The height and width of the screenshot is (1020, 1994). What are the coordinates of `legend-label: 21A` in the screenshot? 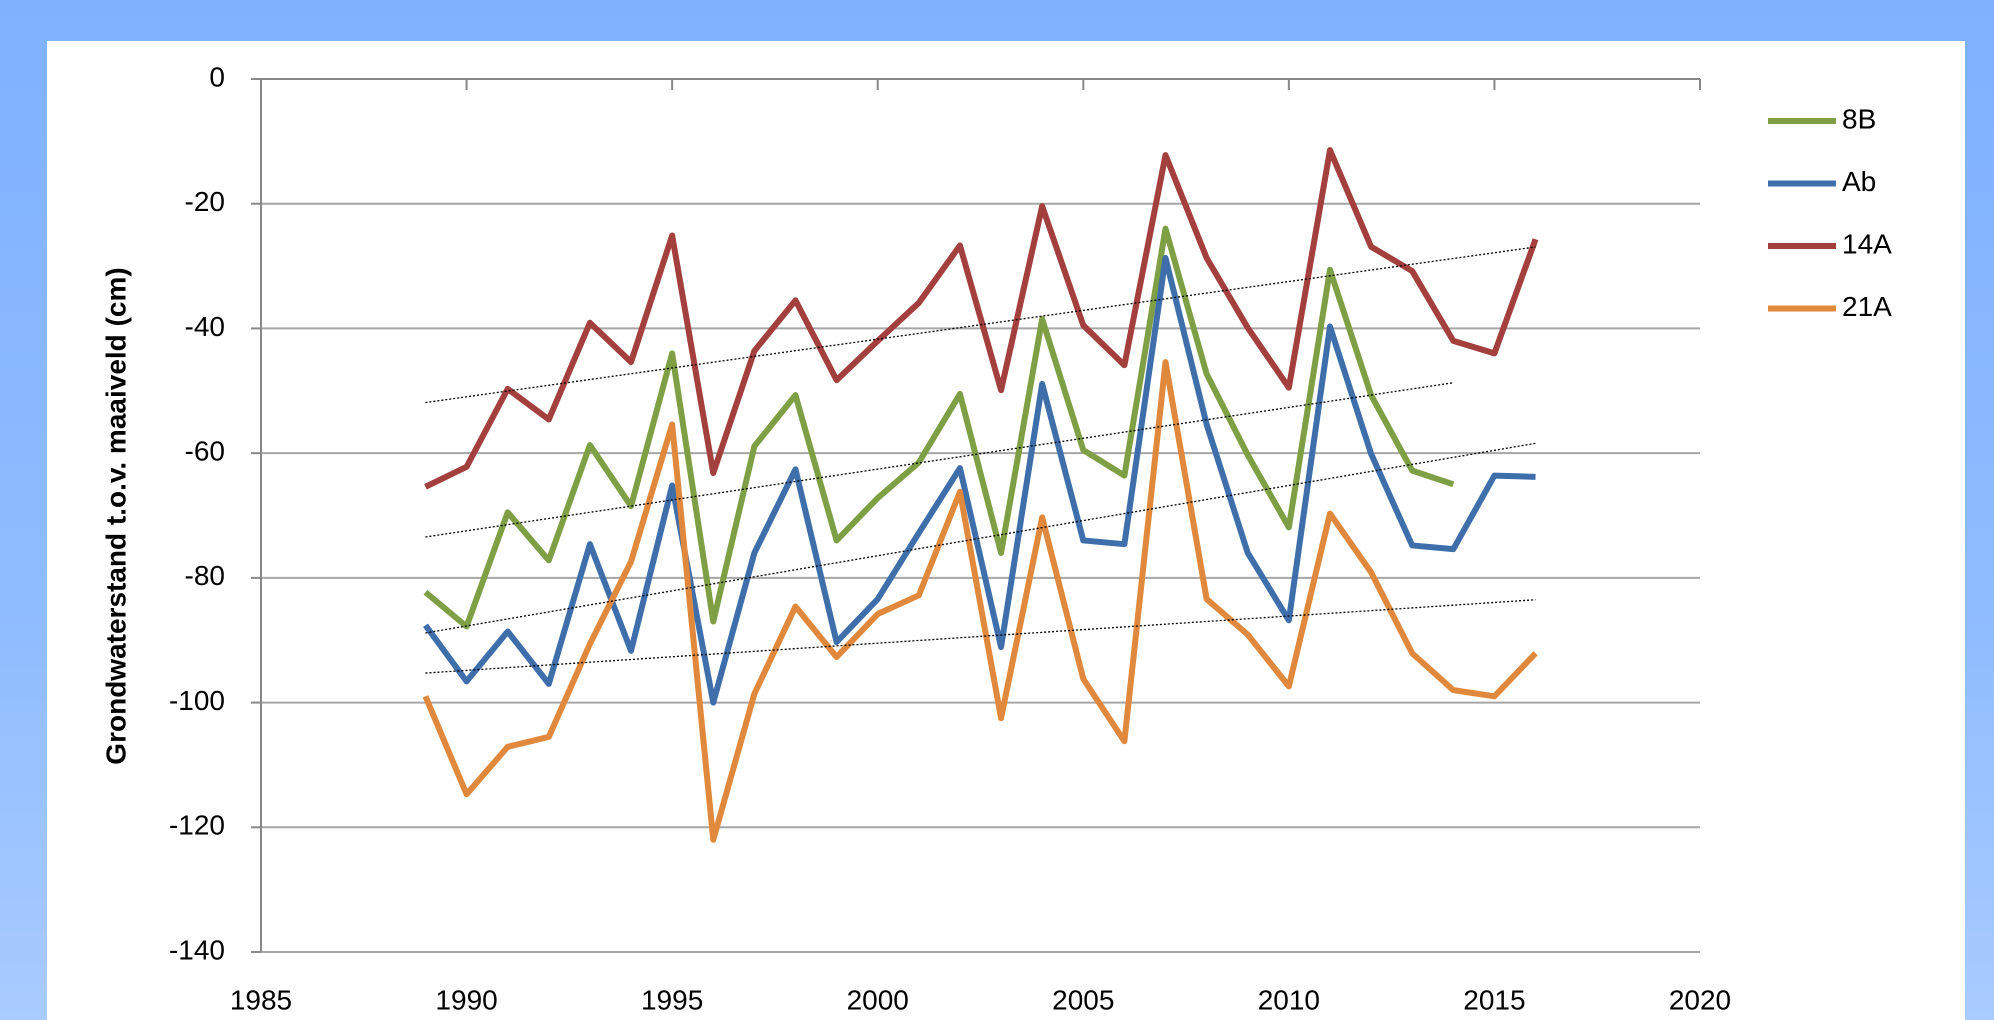 It's located at (1867, 306).